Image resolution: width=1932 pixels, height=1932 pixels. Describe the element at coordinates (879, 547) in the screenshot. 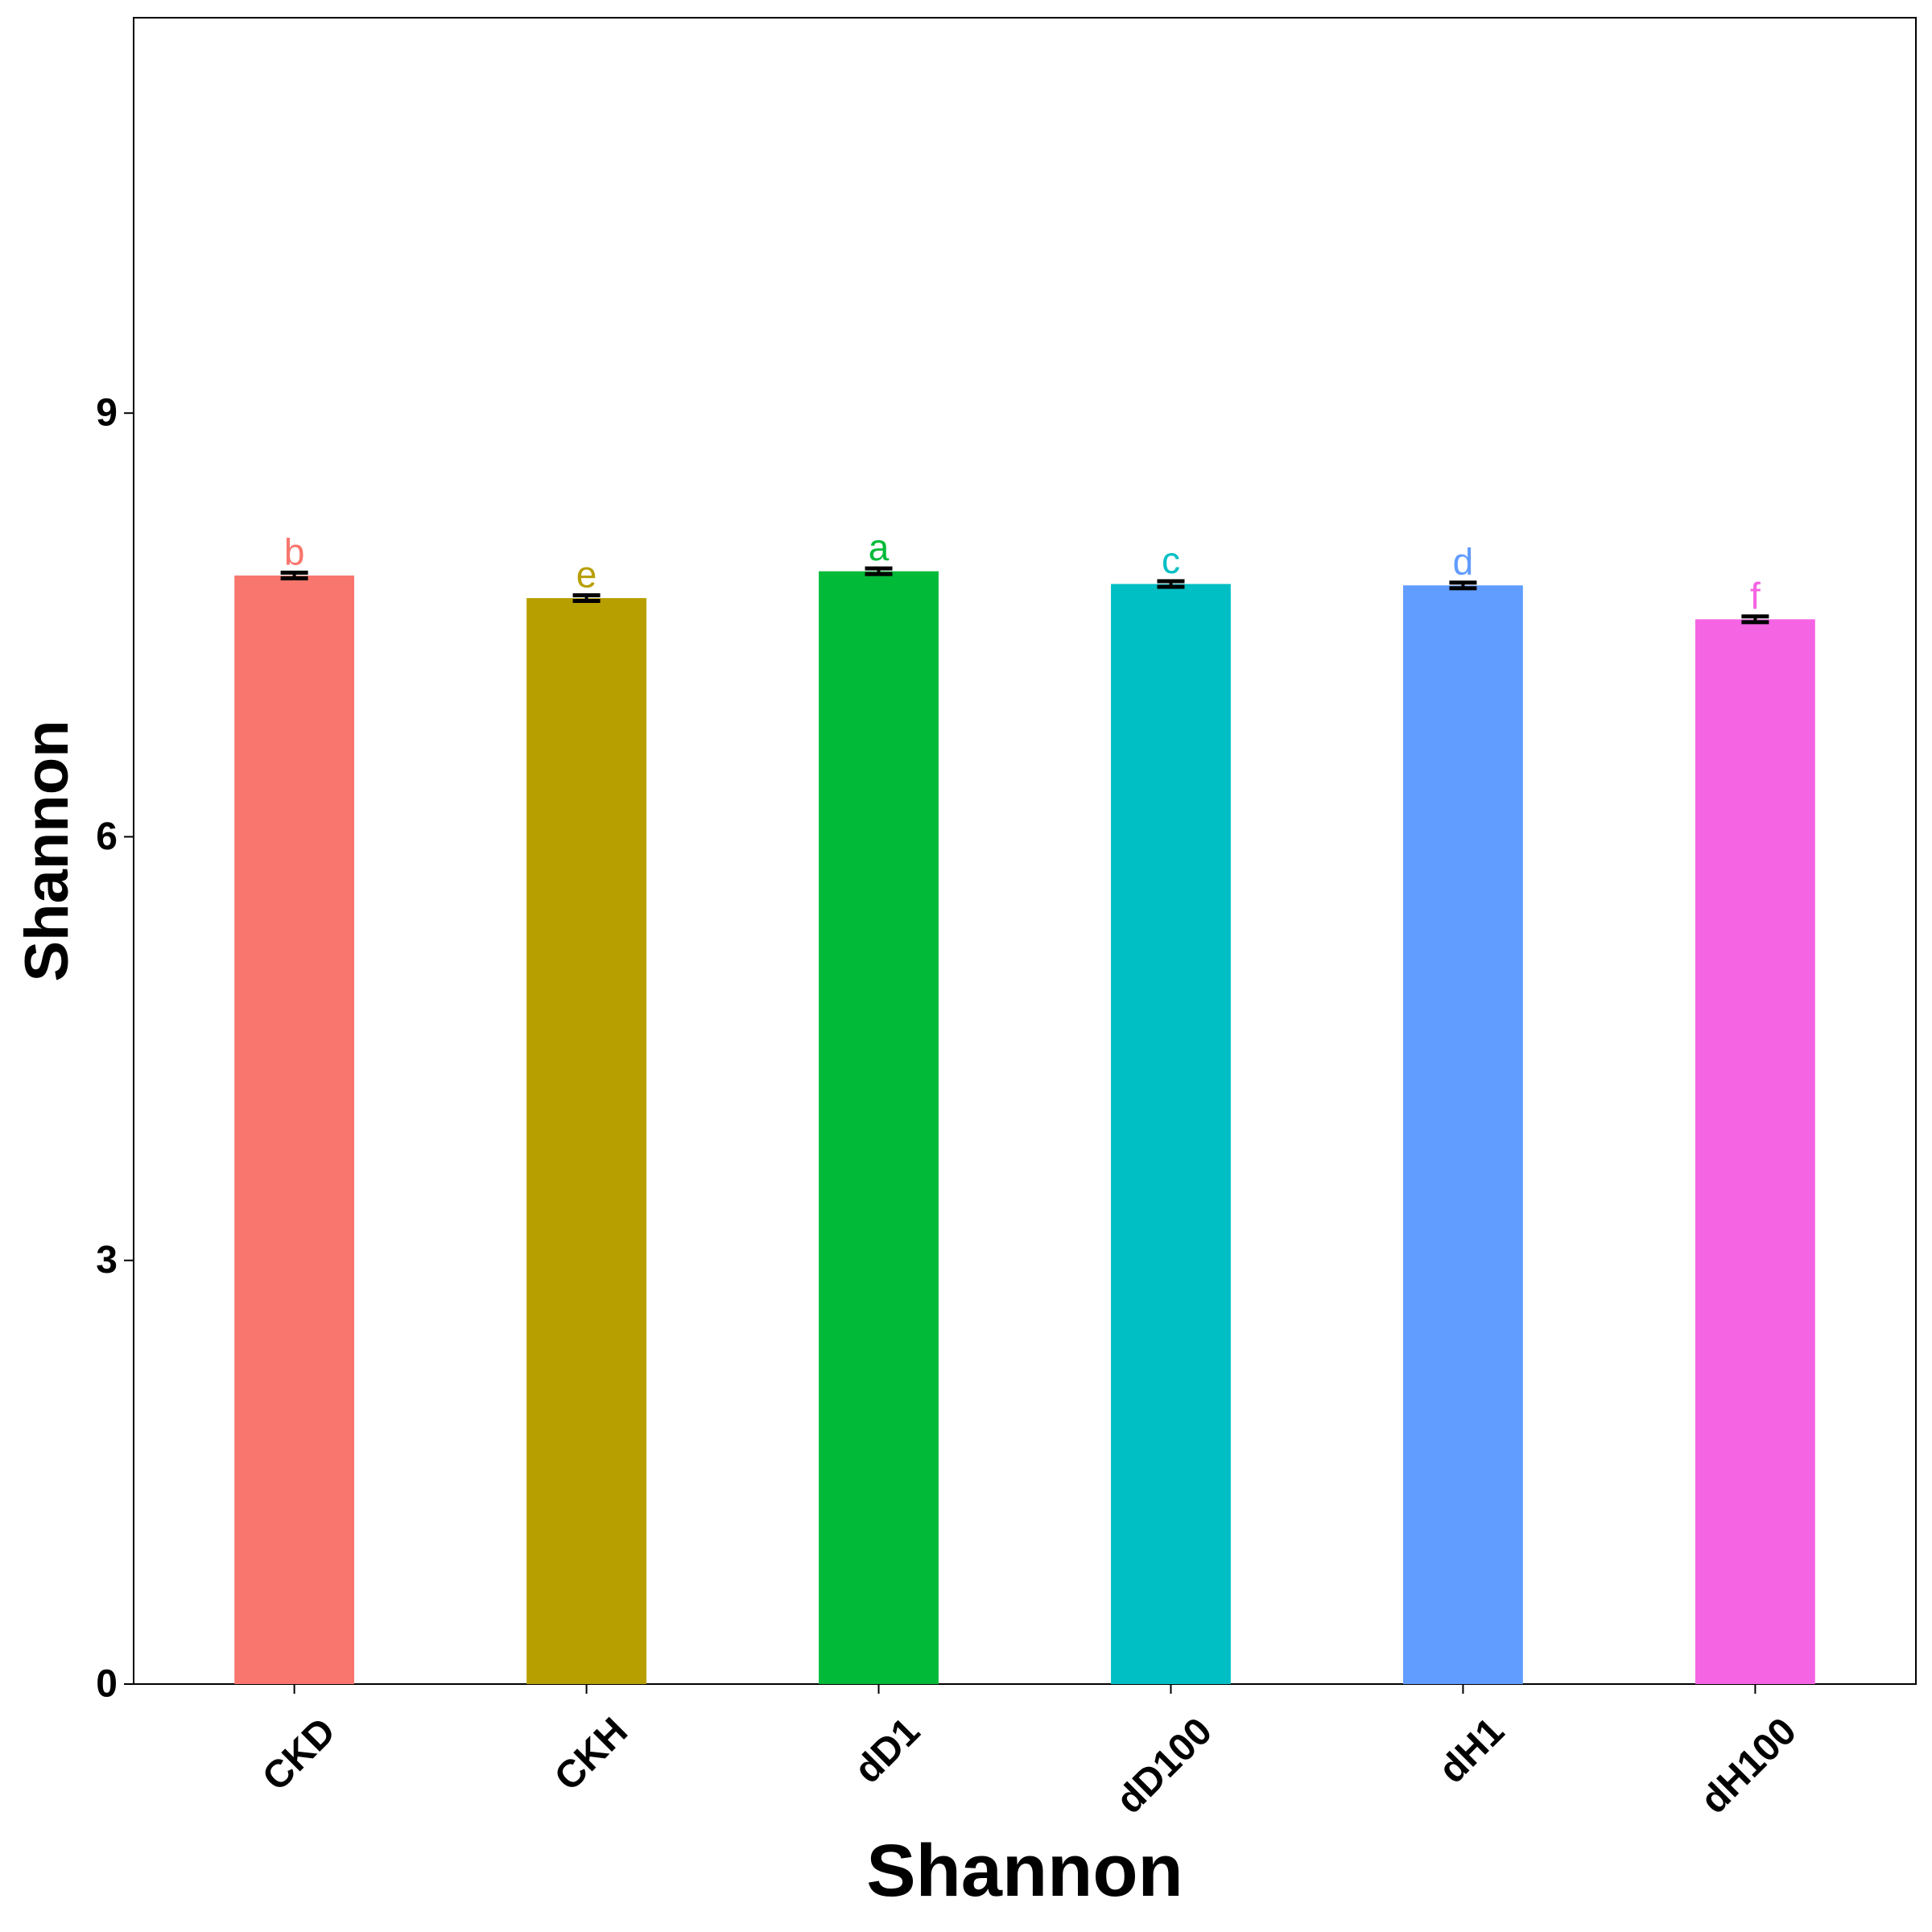

I see `significance-label-dD1: a` at that location.